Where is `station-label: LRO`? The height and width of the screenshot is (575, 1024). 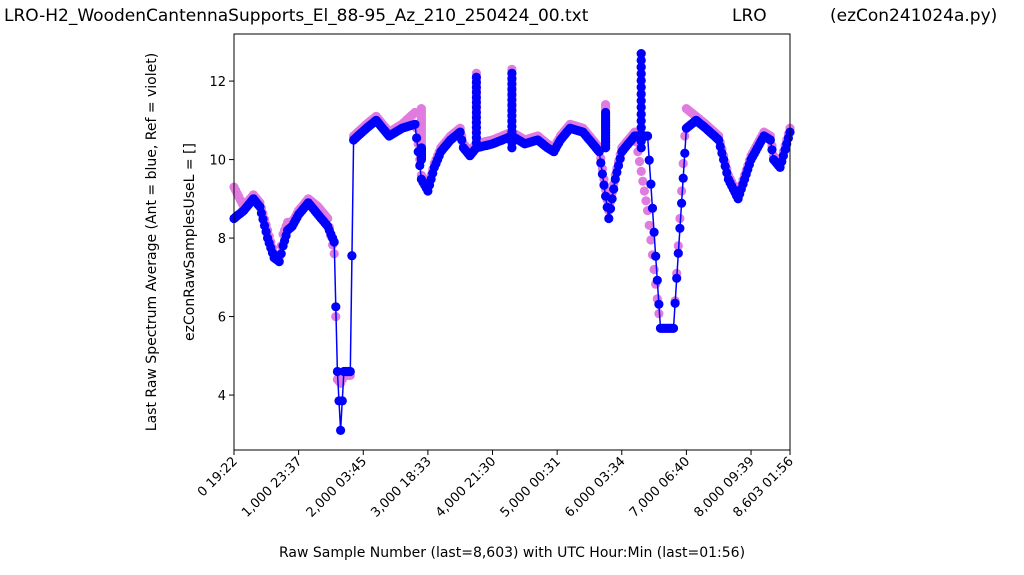
station-label: LRO is located at coordinates (749, 16).